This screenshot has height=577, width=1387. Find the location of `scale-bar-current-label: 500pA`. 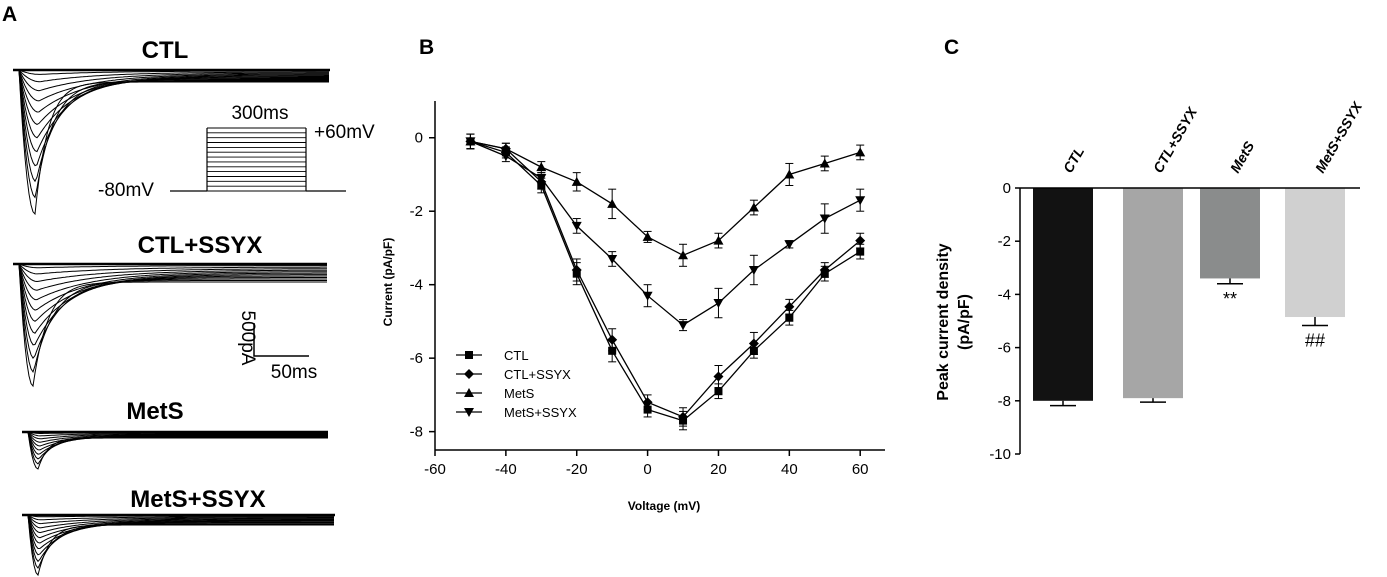

scale-bar-current-label: 500pA is located at coordinates (247, 338).